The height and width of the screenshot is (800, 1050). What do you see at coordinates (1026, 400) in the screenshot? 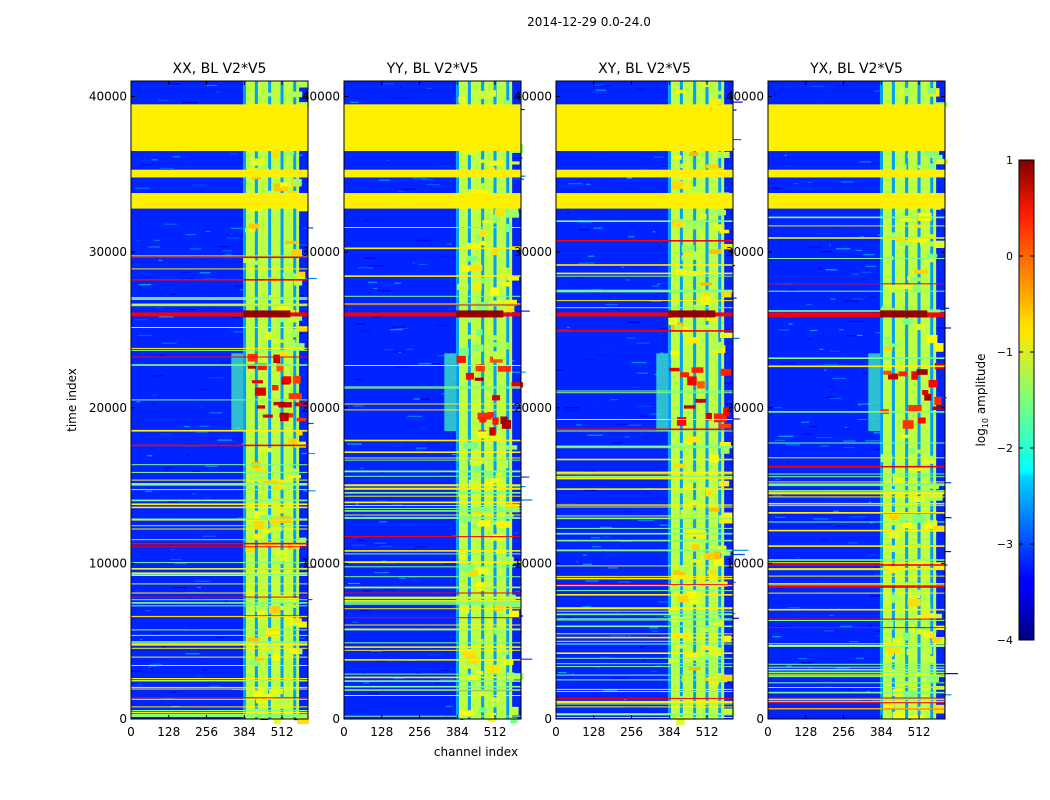
I see `colorbar-gradient` at bounding box center [1026, 400].